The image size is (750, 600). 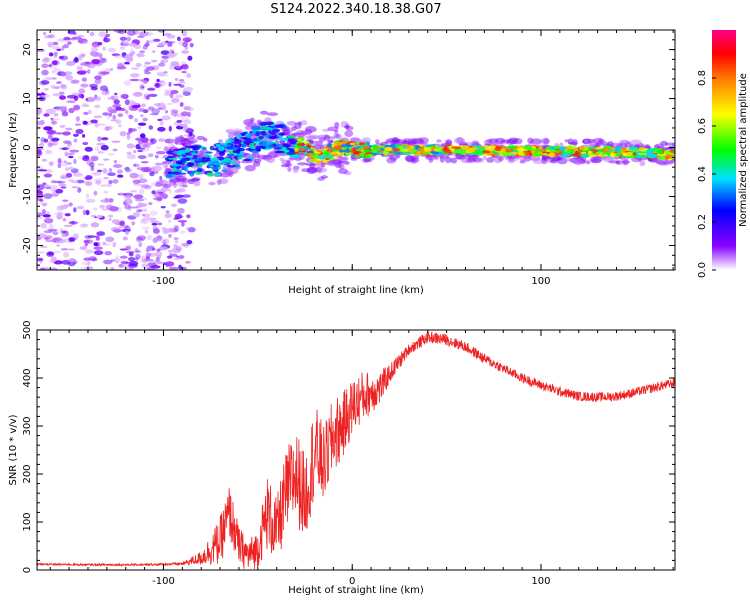 I want to click on snr-x-tick-label: 100, so click(x=540, y=581).